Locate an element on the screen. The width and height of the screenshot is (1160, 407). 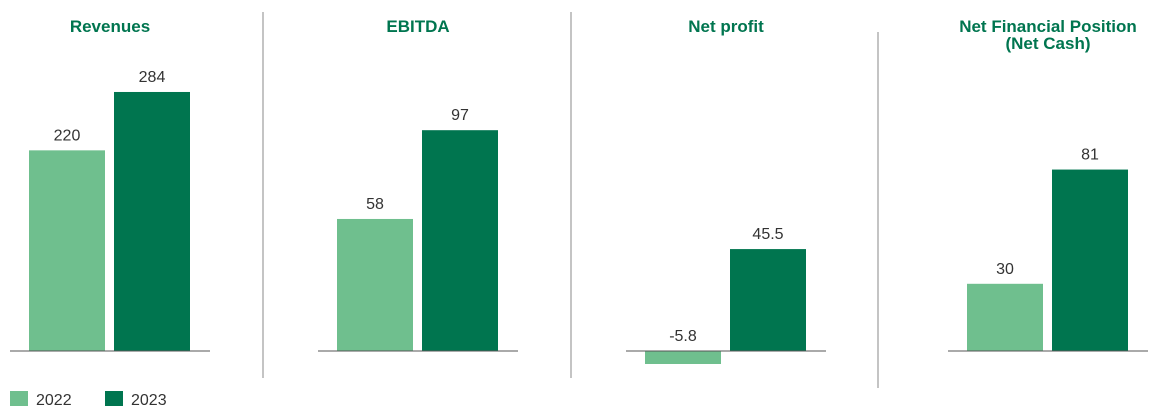
chart-title: Net profit is located at coordinates (726, 26).